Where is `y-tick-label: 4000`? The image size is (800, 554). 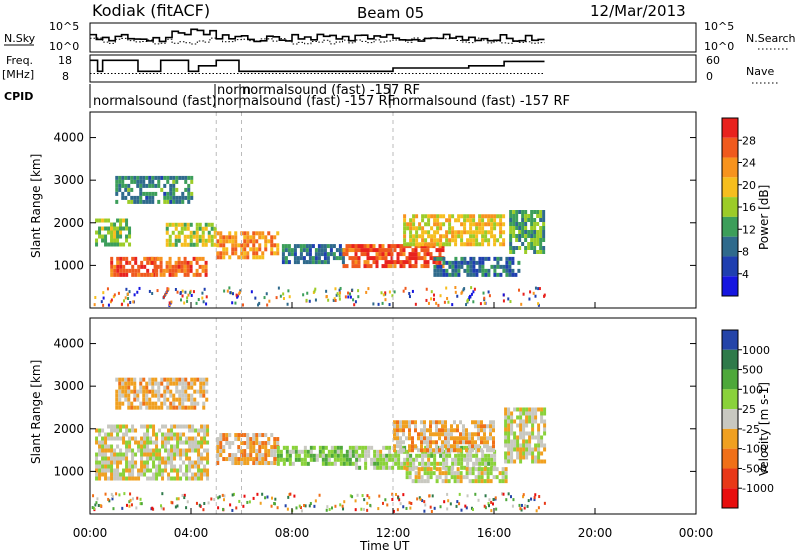 y-tick-label: 4000 is located at coordinates (68, 138).